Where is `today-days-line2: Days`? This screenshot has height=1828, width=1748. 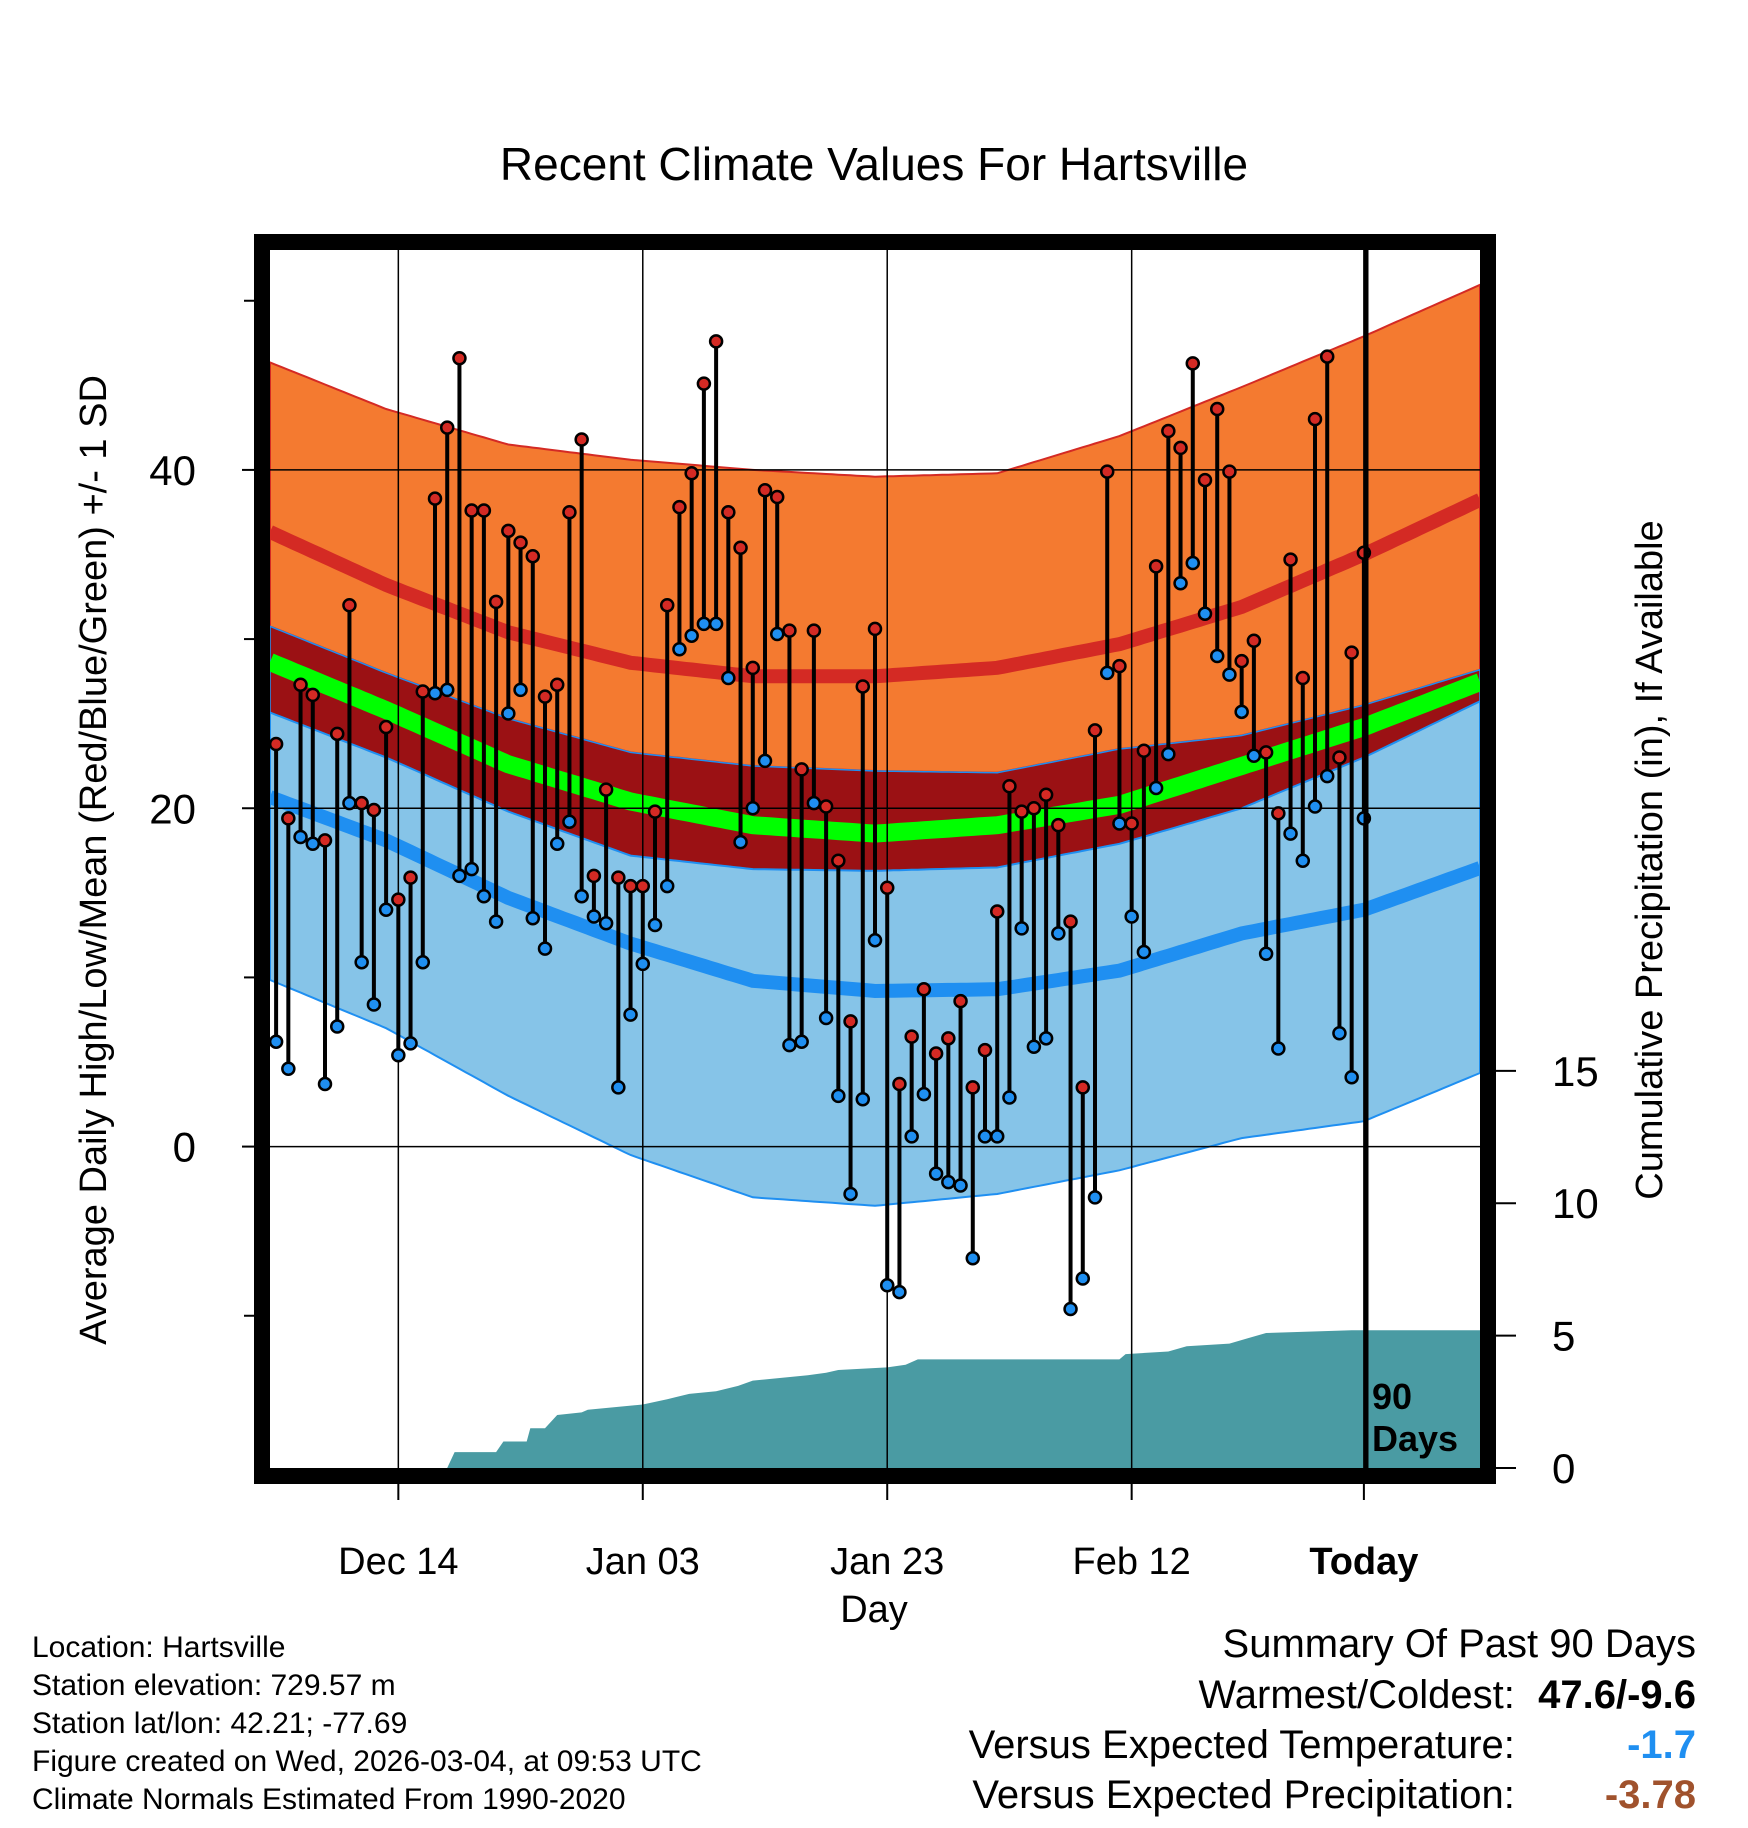
today-days-line2: Days is located at coordinates (1415, 1438).